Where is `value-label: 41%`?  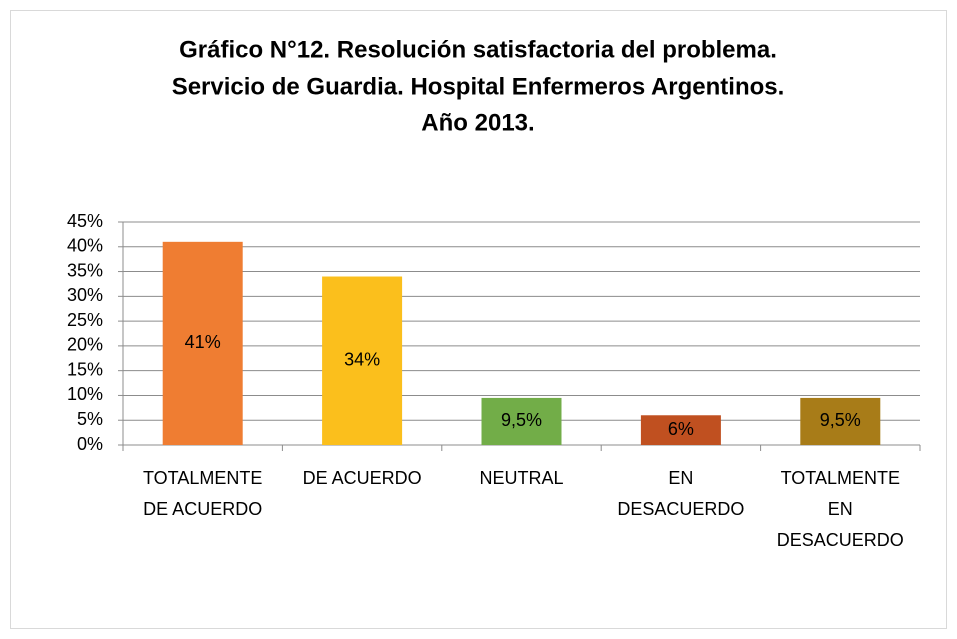 value-label: 41% is located at coordinates (203, 342).